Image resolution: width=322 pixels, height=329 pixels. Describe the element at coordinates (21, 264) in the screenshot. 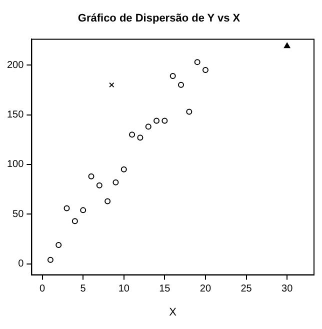

I see `y-tick-label: 0` at that location.